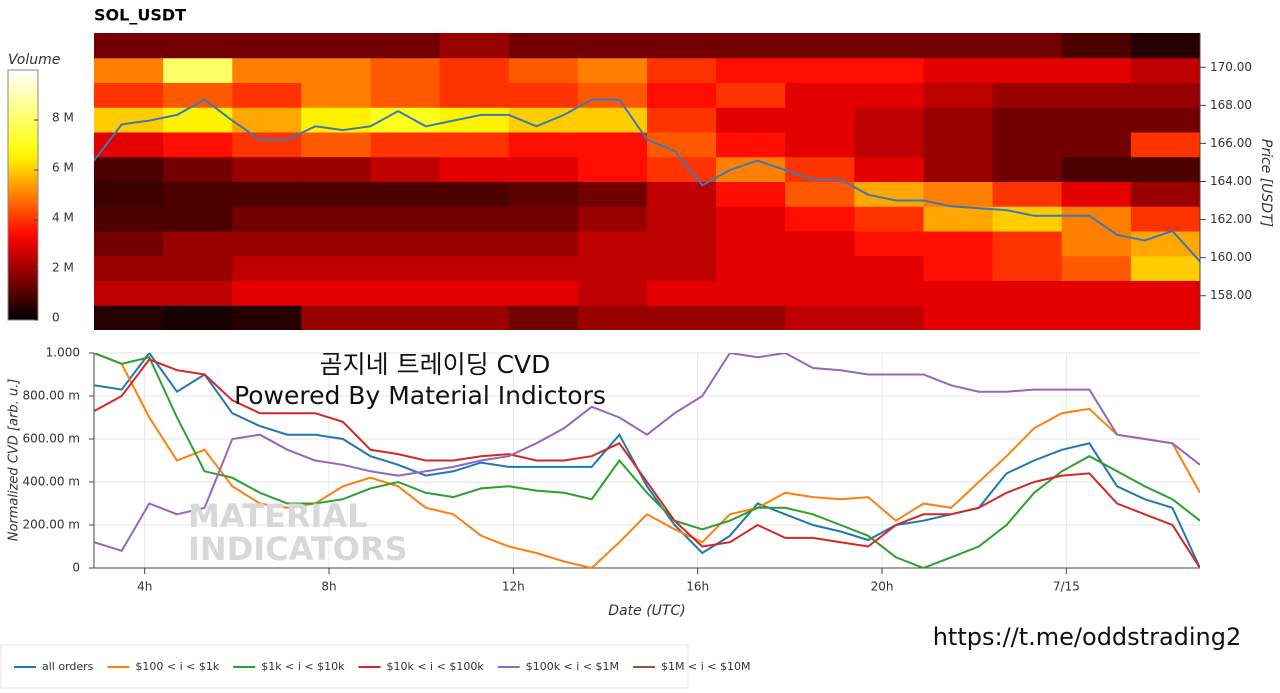 The height and width of the screenshot is (693, 1280). I want to click on y-tick-label: 800.00 m, so click(52, 396).